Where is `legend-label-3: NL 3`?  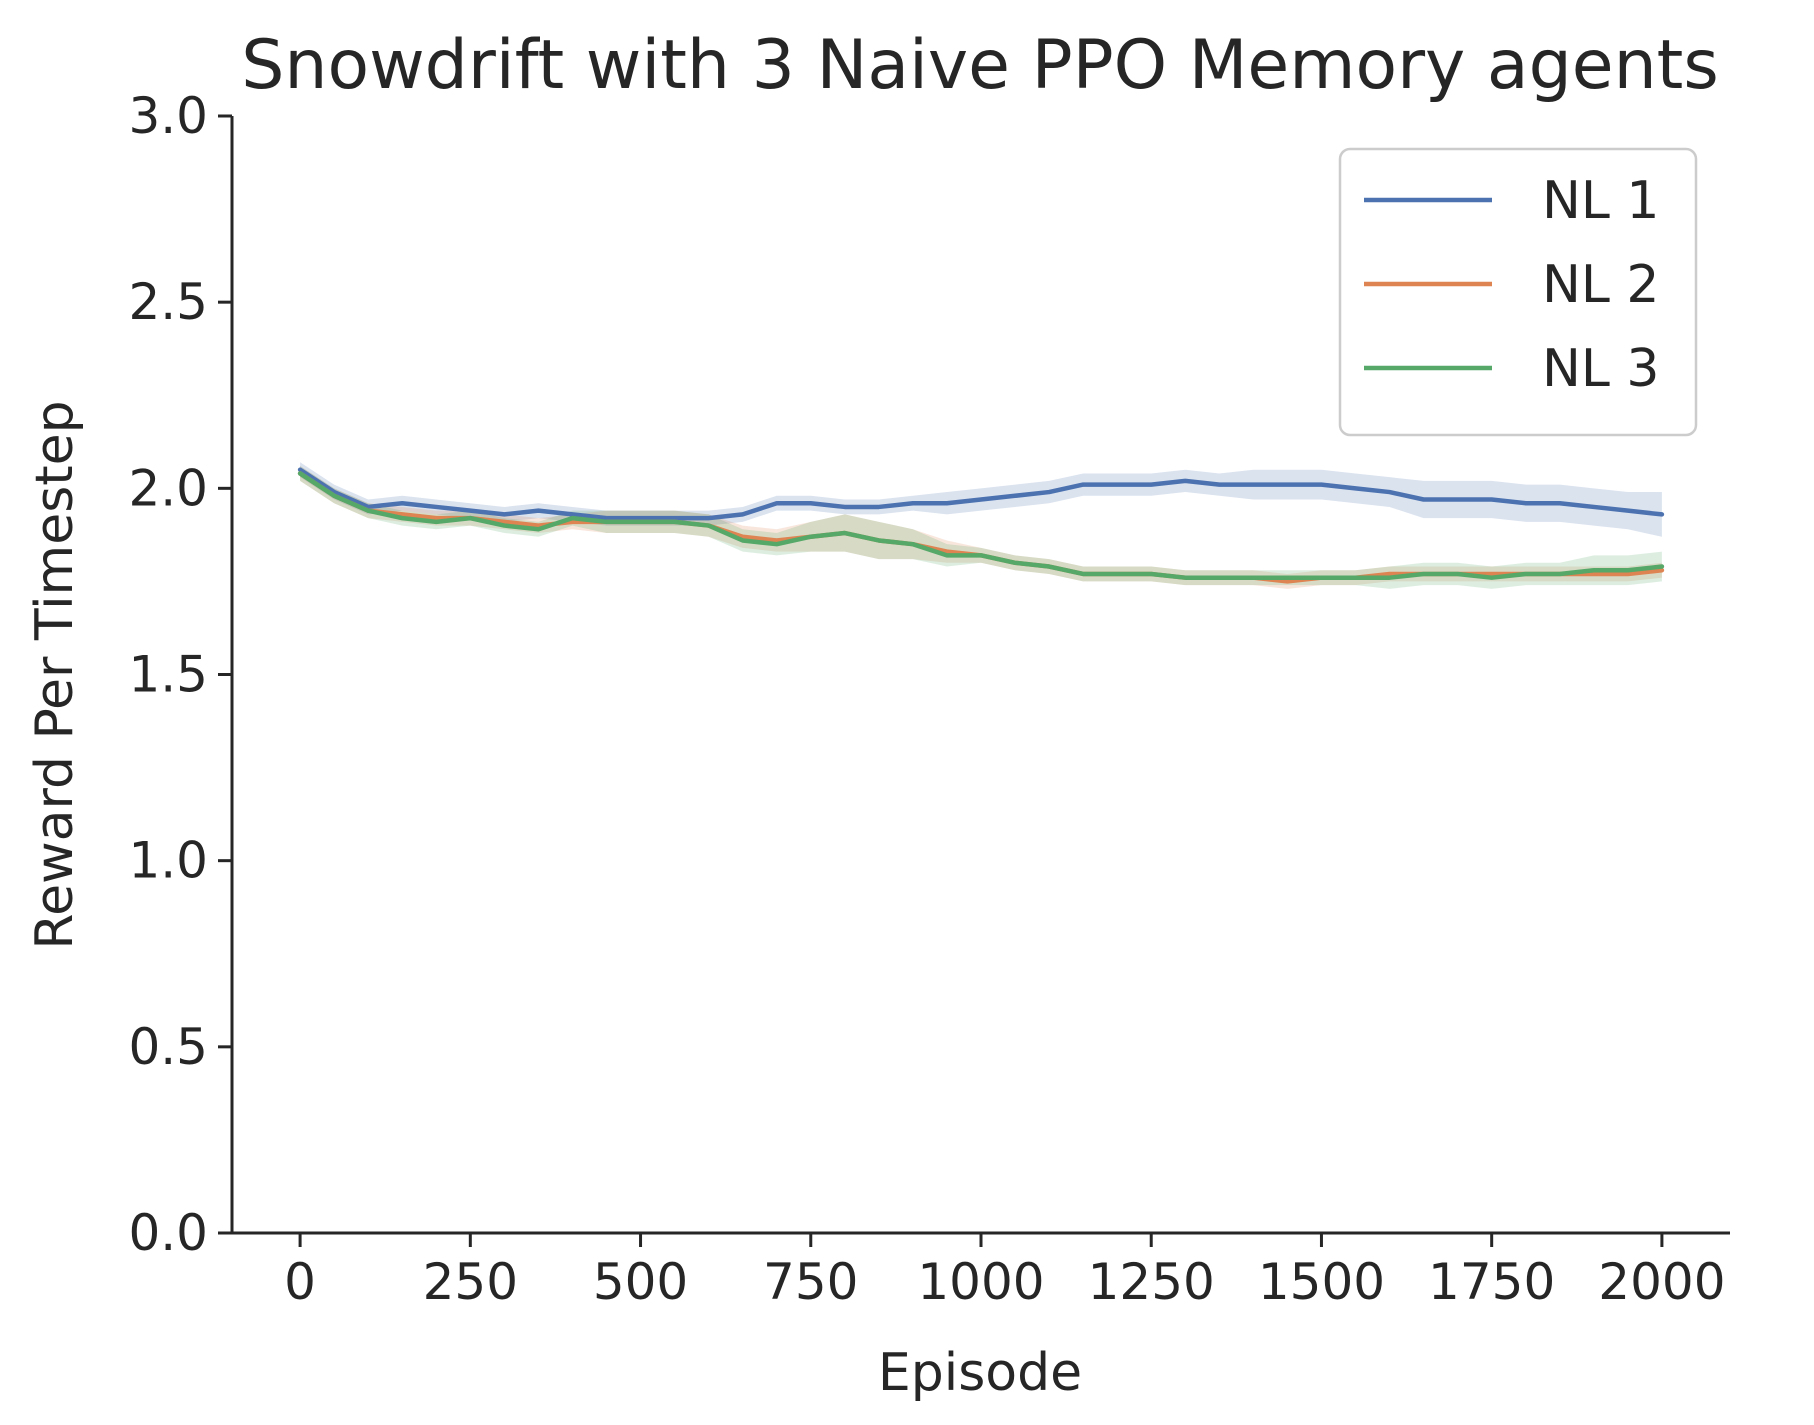 legend-label-3: NL 3 is located at coordinates (1600, 369).